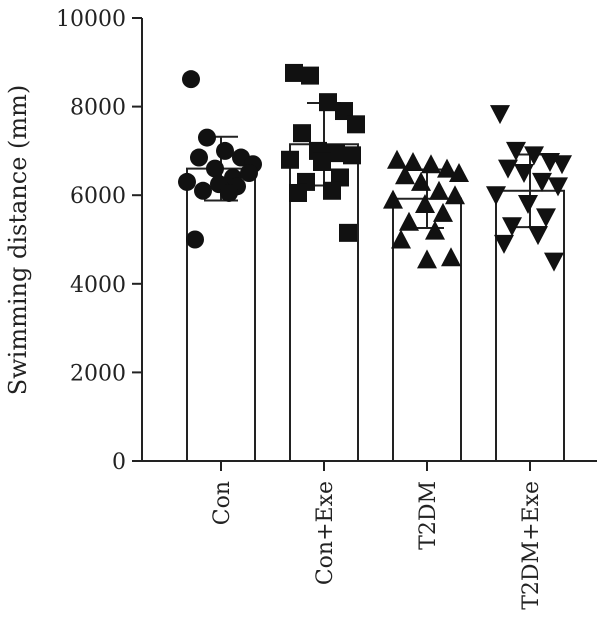 The image size is (600, 643). What do you see at coordinates (18, 240) in the screenshot?
I see `y-axis-title: Swimming distance (mm)` at bounding box center [18, 240].